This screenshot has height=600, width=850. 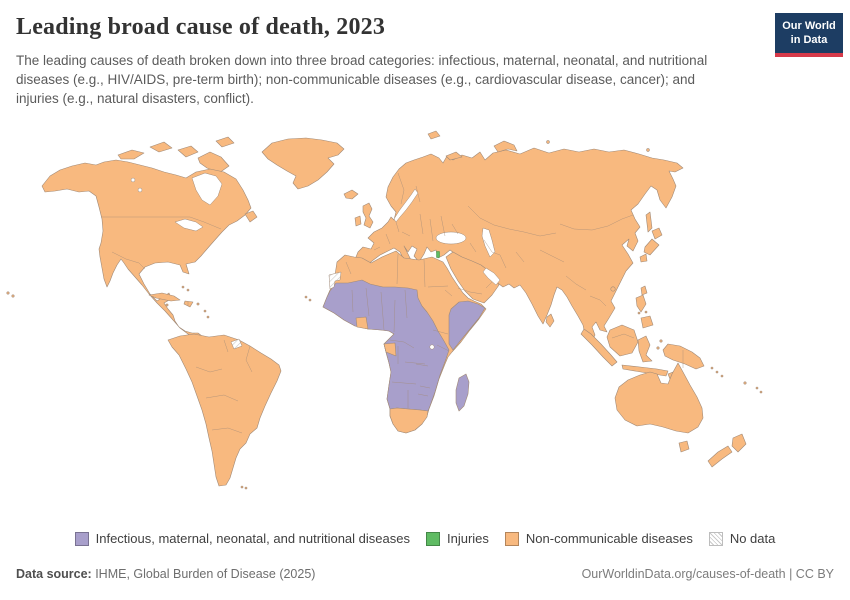 What do you see at coordinates (54, 574) in the screenshot?
I see `data-source-label: Data source:` at bounding box center [54, 574].